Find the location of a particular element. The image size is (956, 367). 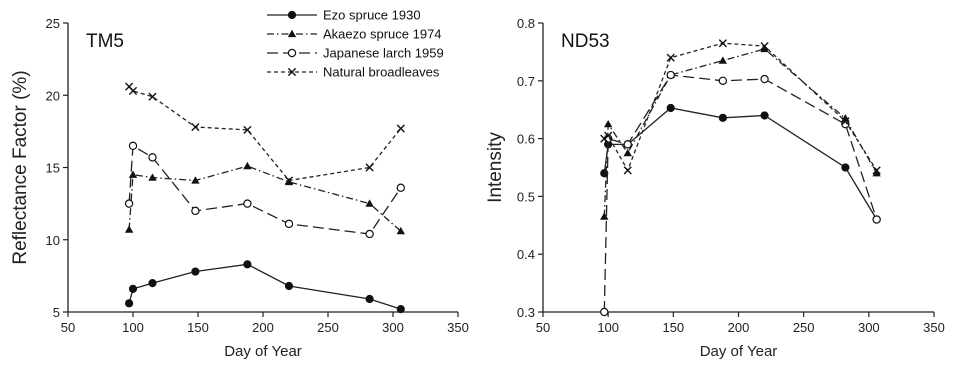

y-tick-label: 0.4 is located at coordinates (526, 254).